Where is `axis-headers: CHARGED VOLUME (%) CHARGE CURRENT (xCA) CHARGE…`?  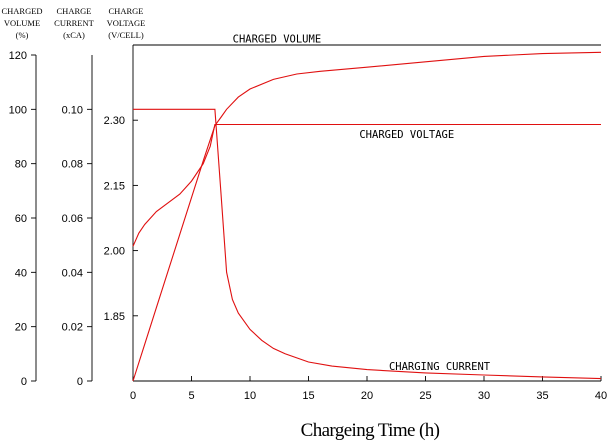
axis-headers: CHARGED VOLUME (%) CHARGE CURRENT (xCA) CHARGE… is located at coordinates (73, 23).